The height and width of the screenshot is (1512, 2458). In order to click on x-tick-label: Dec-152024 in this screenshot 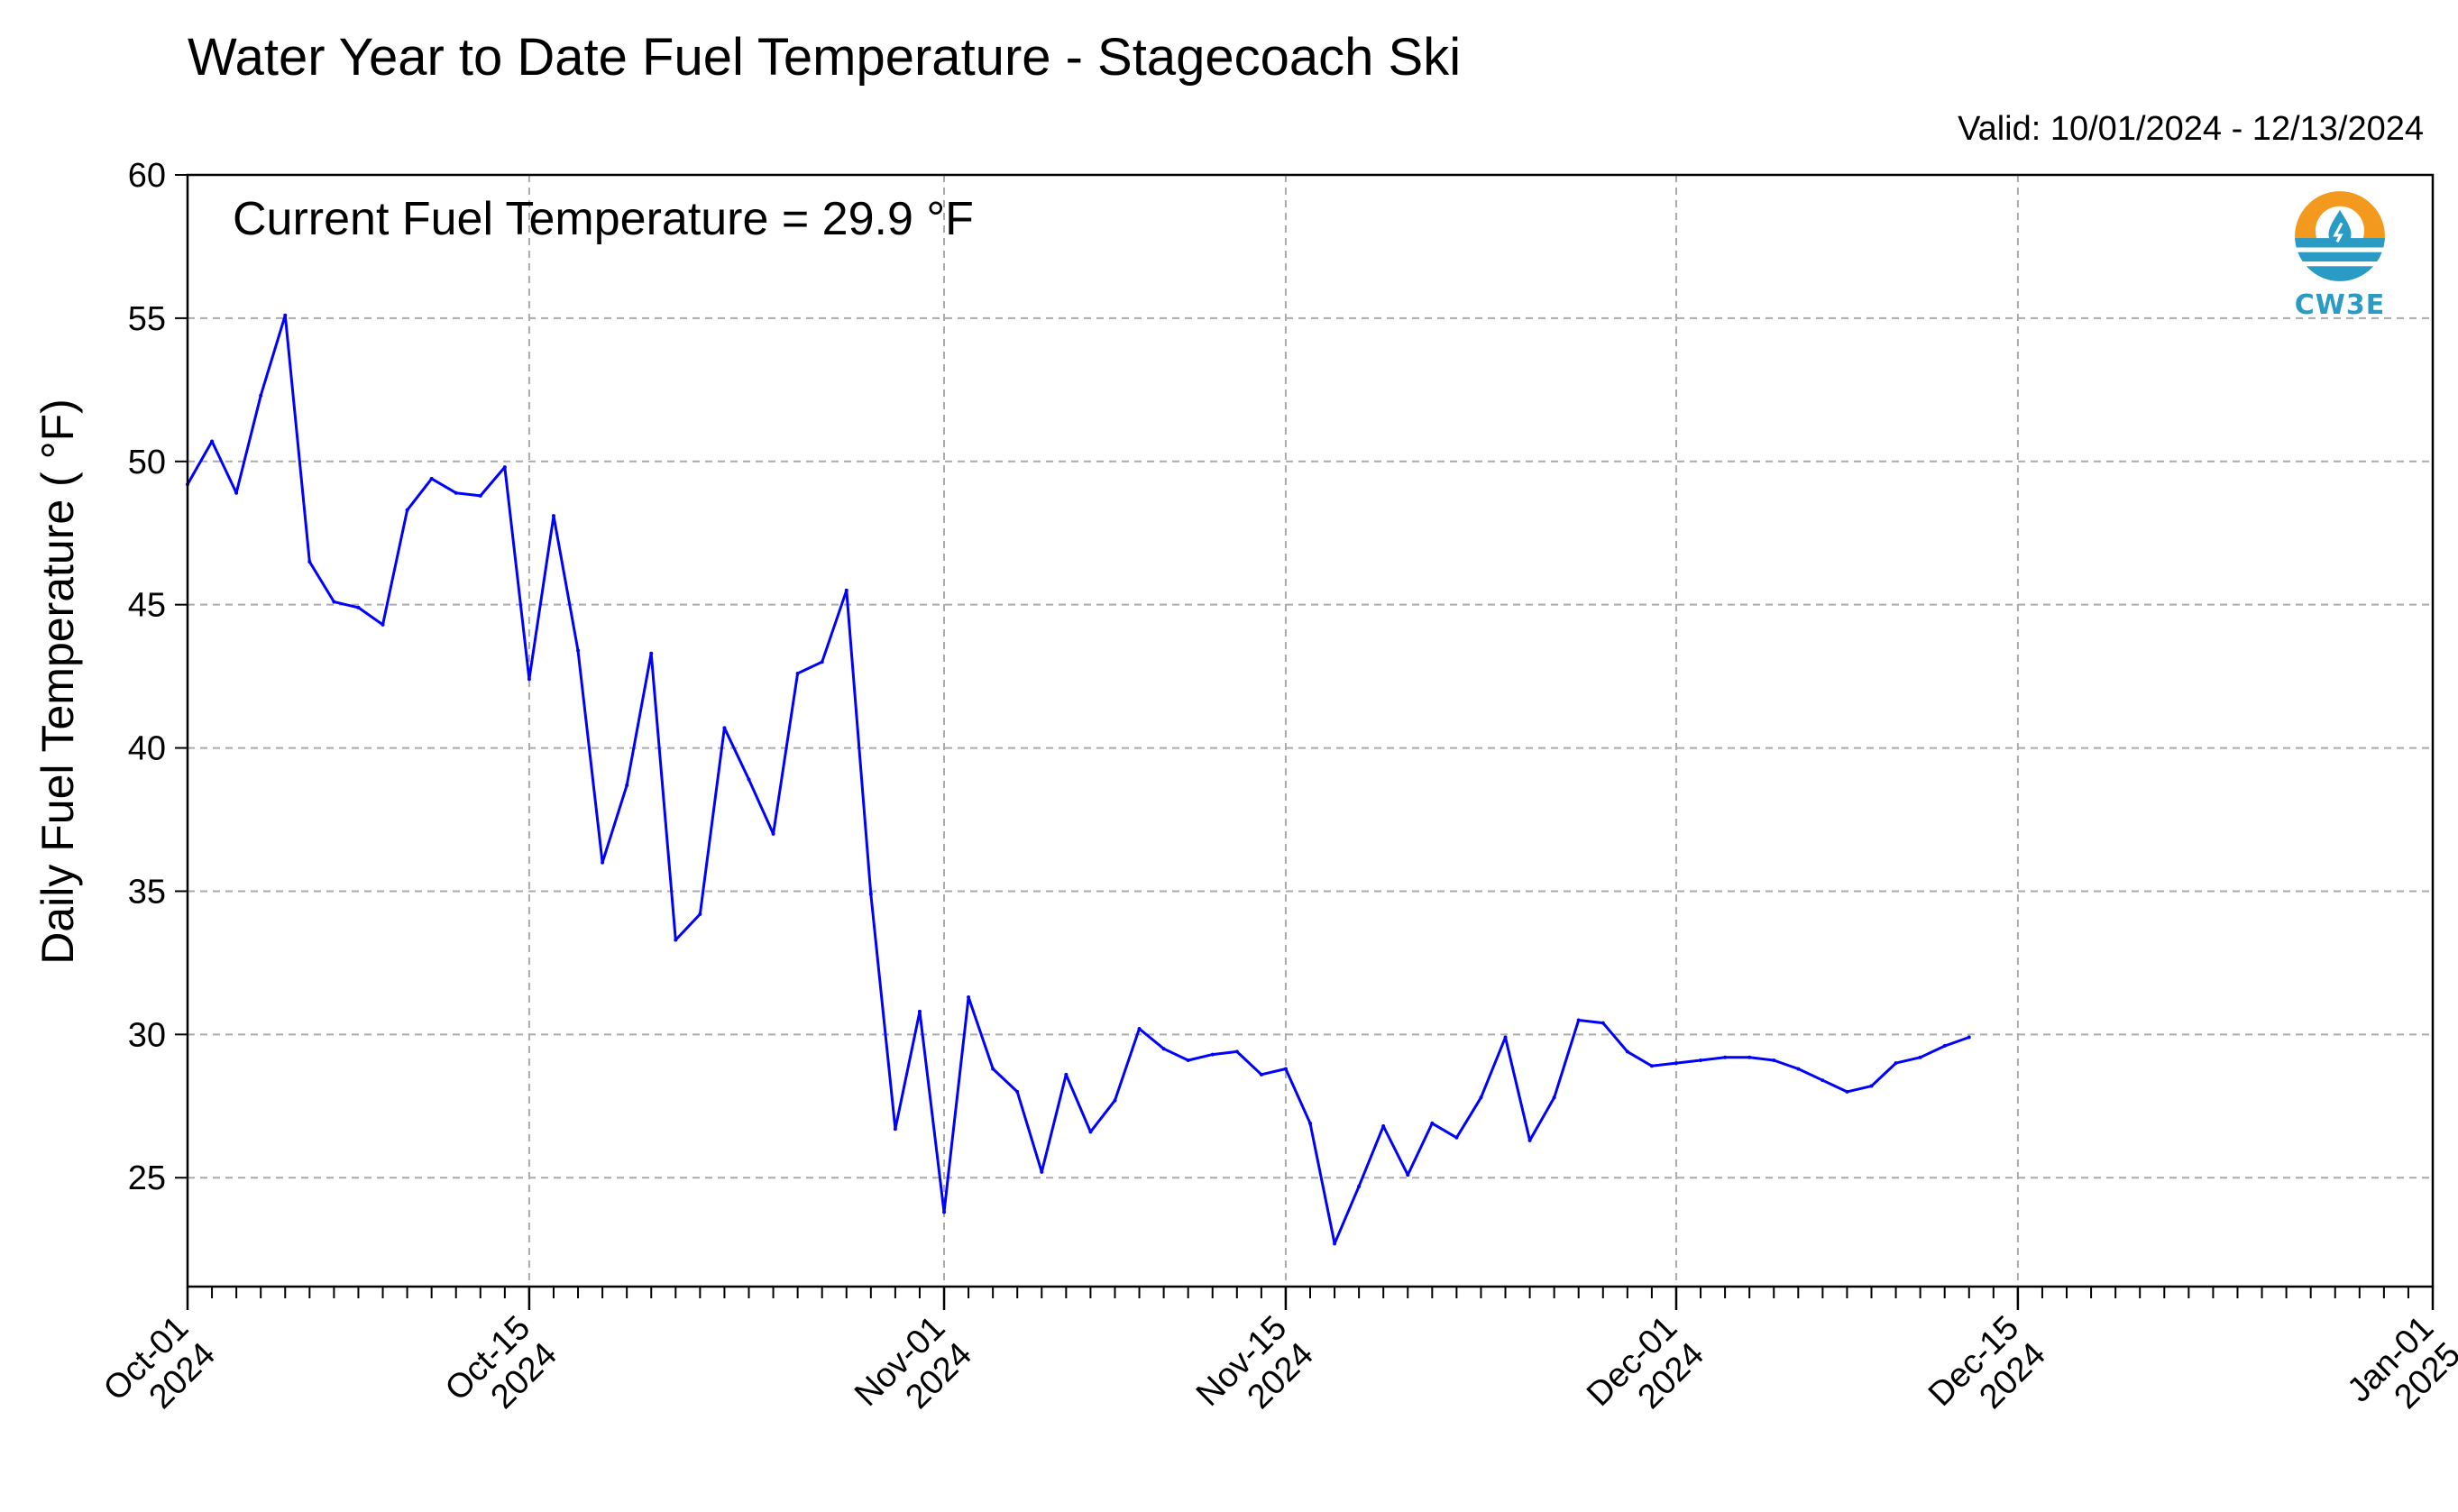, I will do `click(1987, 1375)`.